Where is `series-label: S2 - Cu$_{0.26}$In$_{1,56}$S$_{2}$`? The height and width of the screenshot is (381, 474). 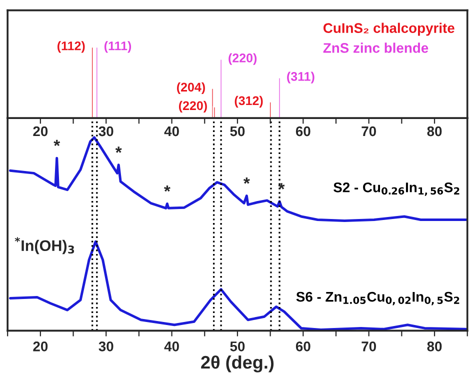
series-label: S2 - Cu$_{0.26}$In$_{1,56}$S$_{2}$ is located at coordinates (397, 189).